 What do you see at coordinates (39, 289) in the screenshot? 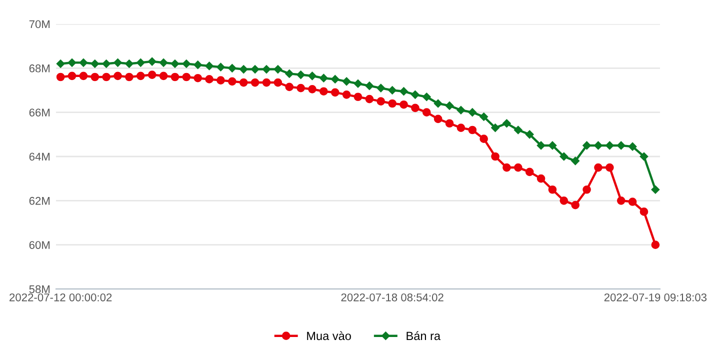
I see `y-tick-label: 58M` at bounding box center [39, 289].